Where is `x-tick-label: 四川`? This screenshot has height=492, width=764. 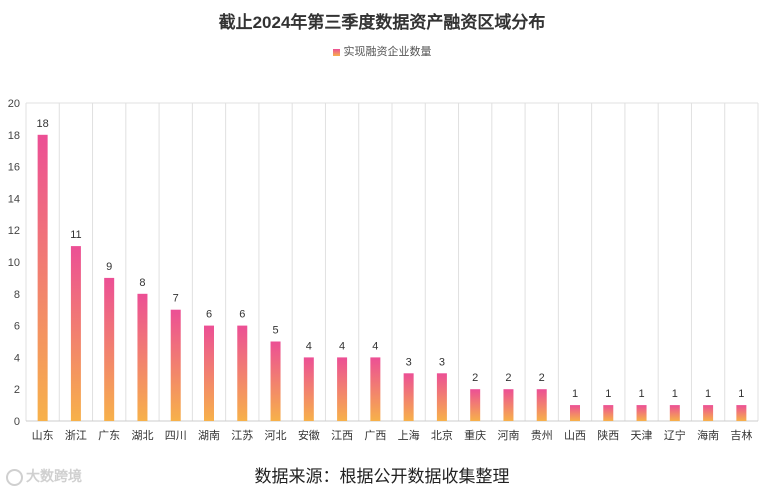 x-tick-label: 四川 is located at coordinates (176, 436).